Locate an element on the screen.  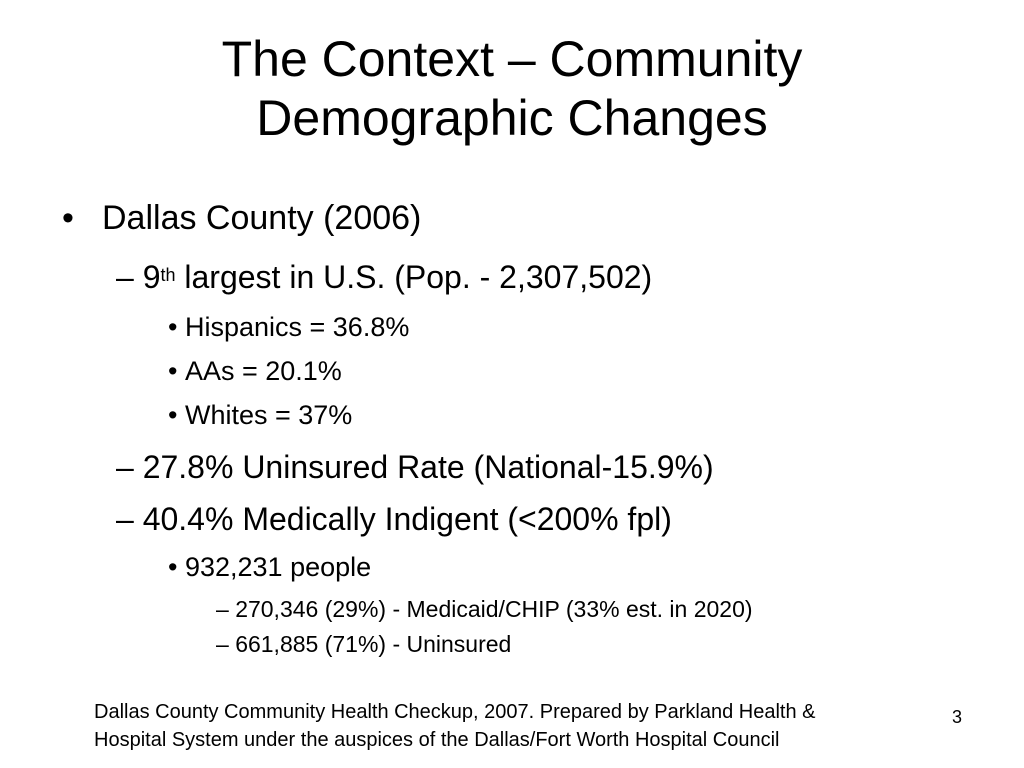
sub-bullet-medically-indigent: – 40.4% Medically Indigent (<200% fpl) is located at coordinates (394, 519).